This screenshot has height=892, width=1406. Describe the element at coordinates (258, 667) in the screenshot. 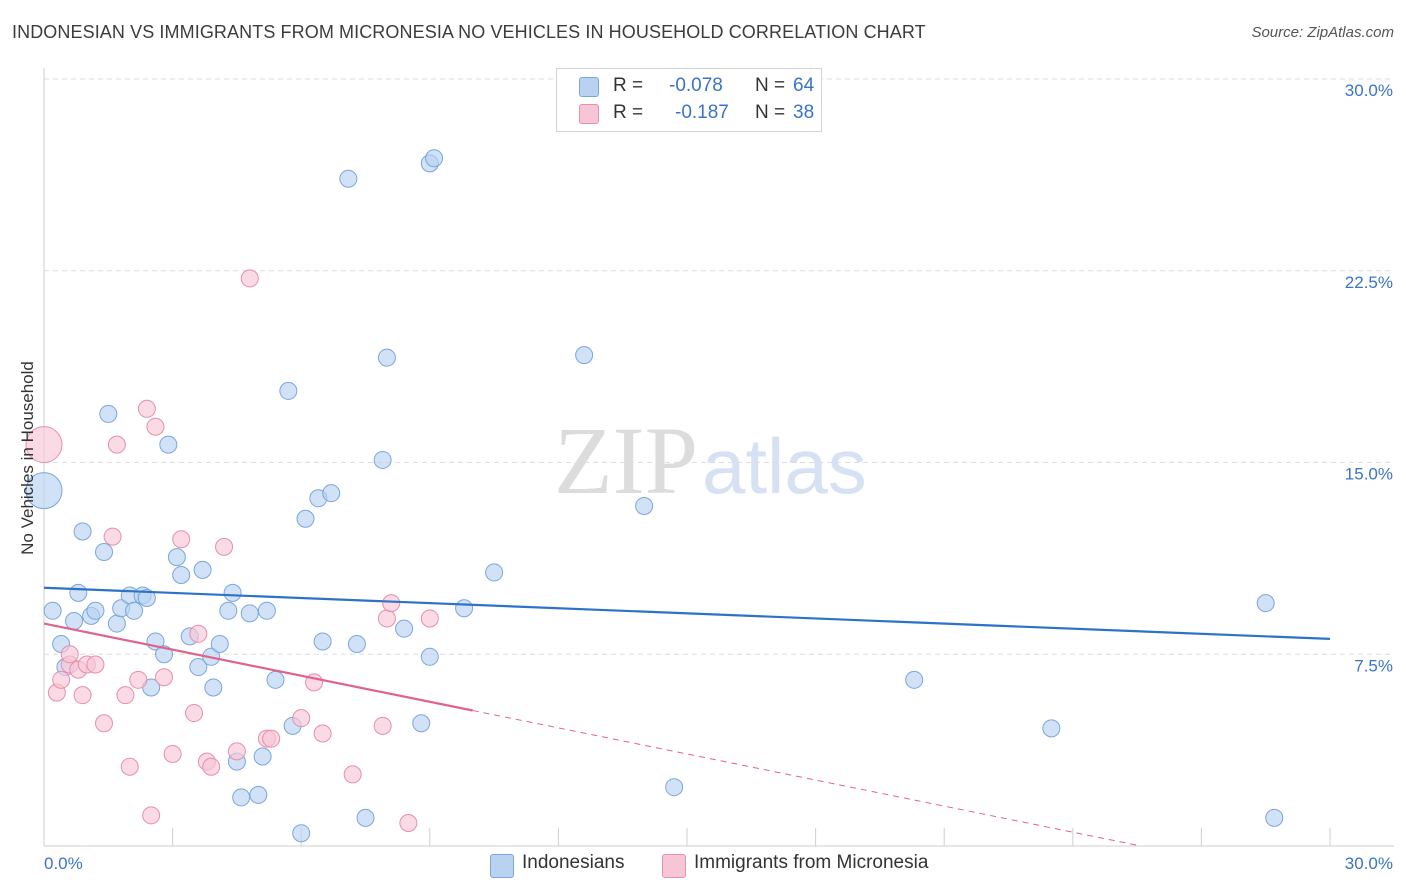

I see `micronesia-trendline` at that location.